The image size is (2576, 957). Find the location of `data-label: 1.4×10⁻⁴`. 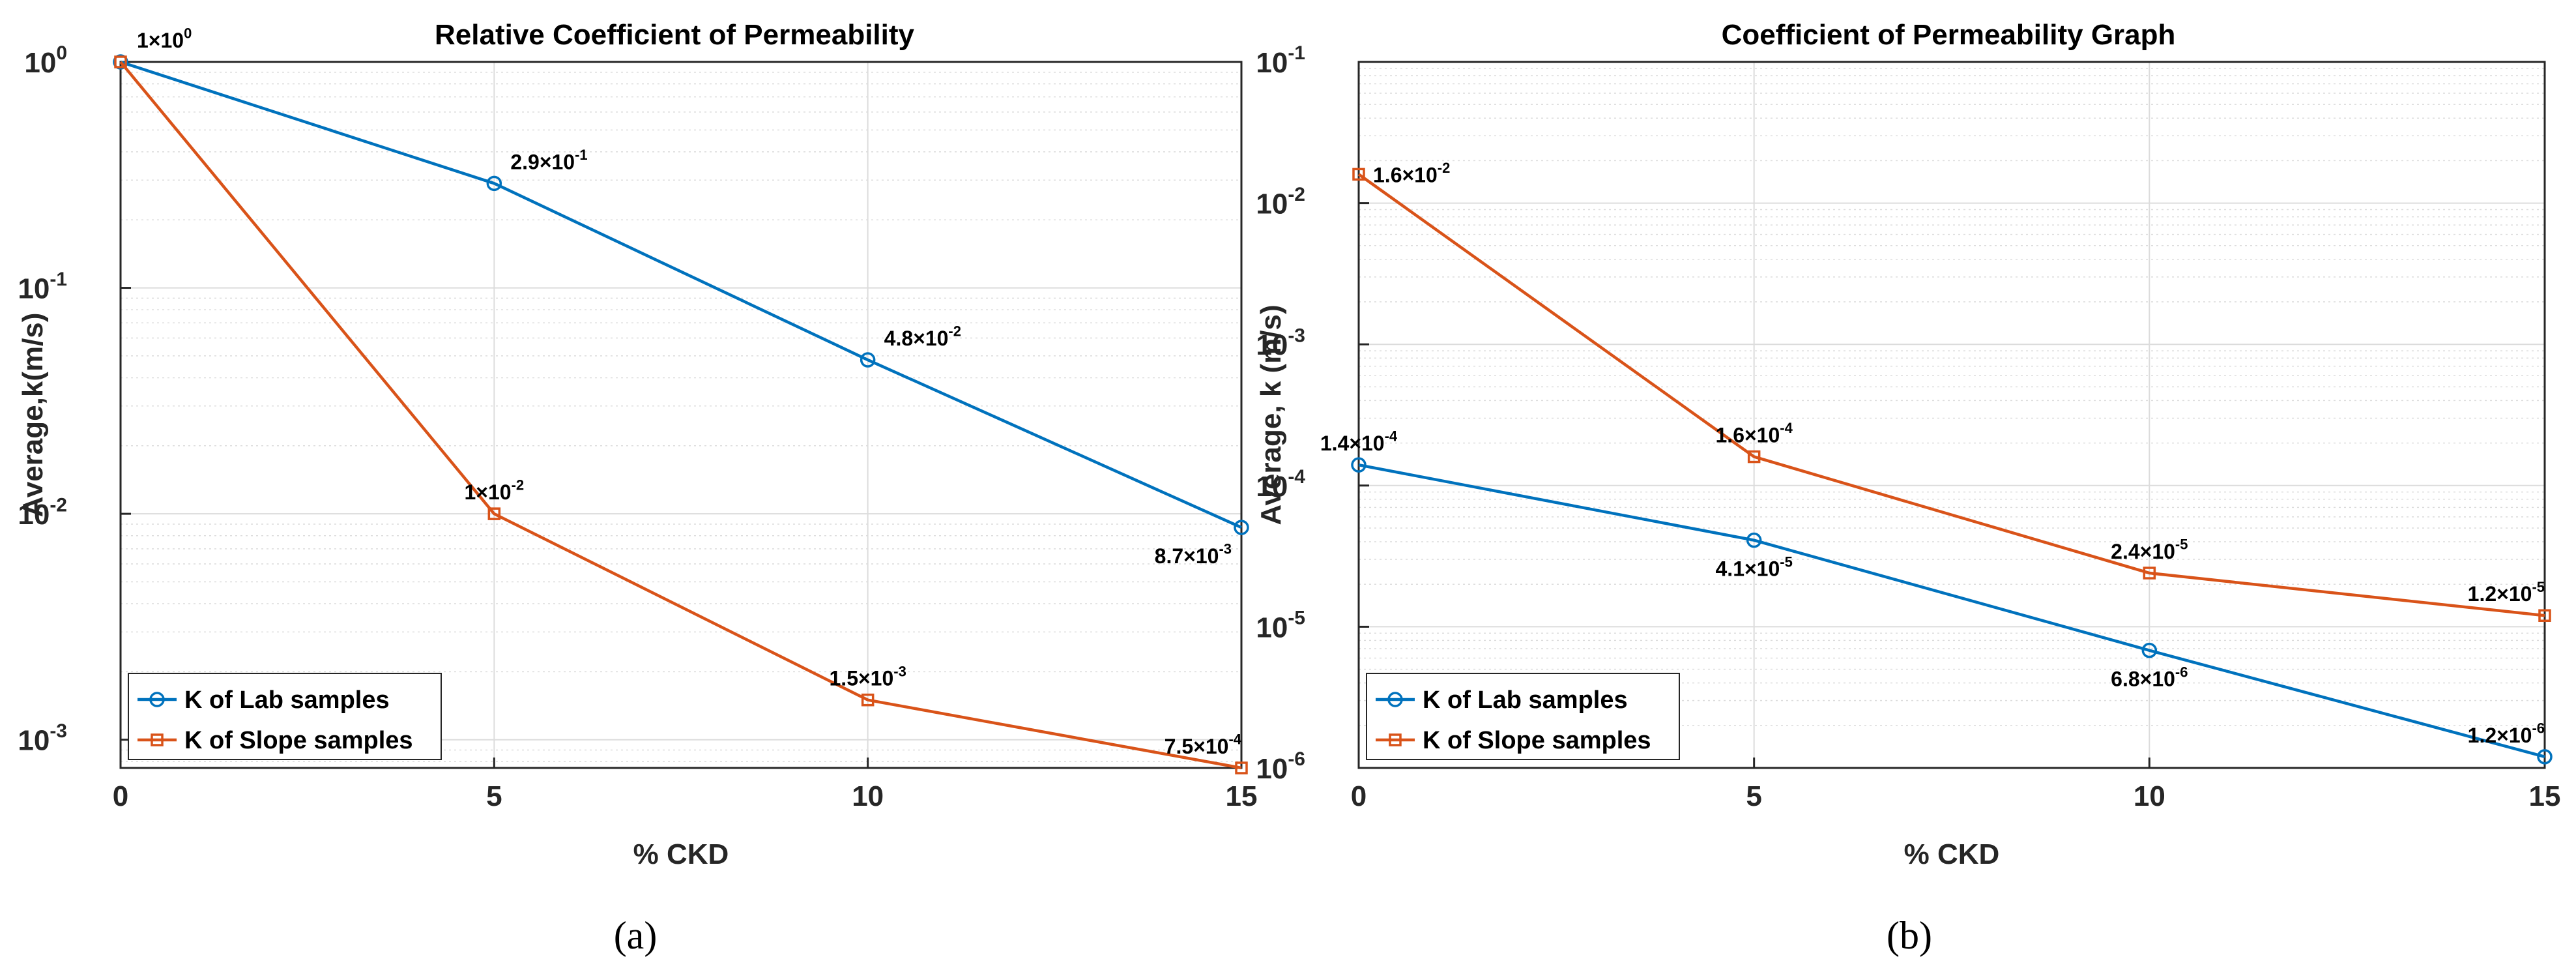

data-label: 1.4×10⁻⁴ is located at coordinates (1359, 442).